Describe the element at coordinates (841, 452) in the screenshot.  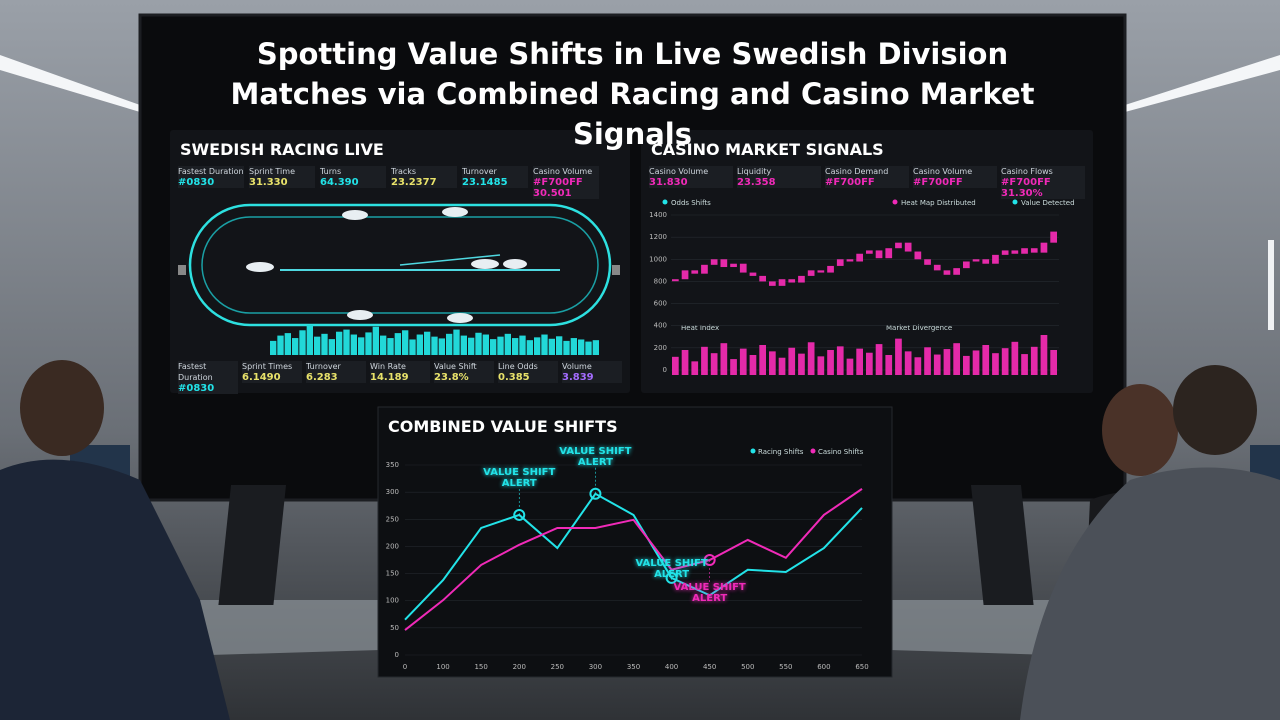
I see `legend-label: Casino Shifts` at that location.